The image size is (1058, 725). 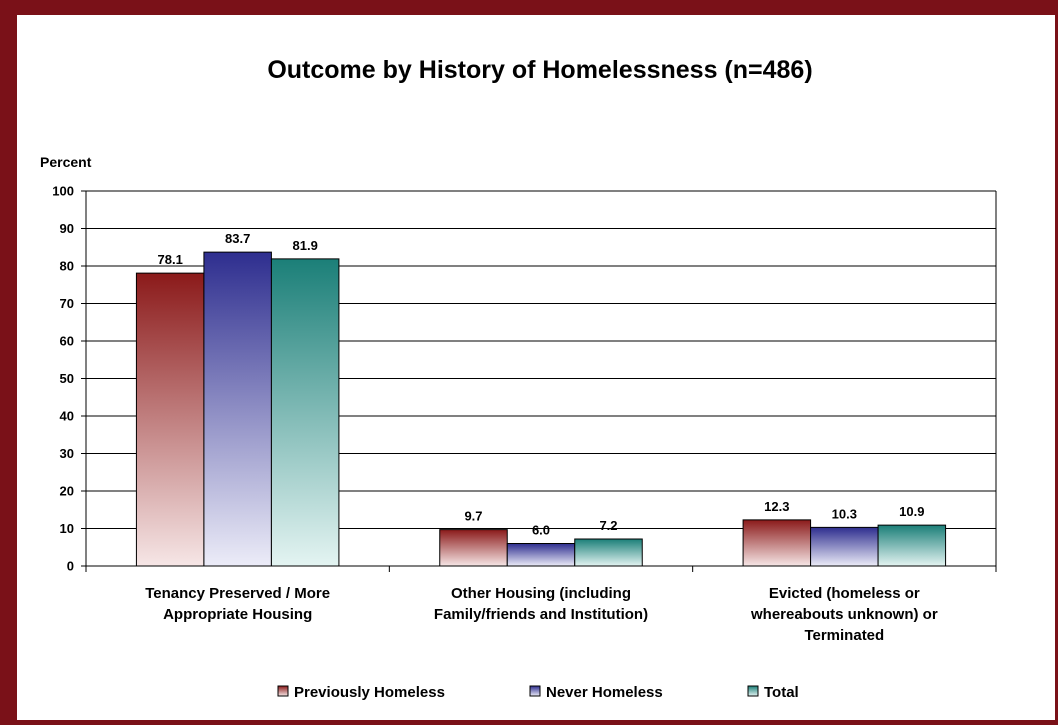 What do you see at coordinates (67, 416) in the screenshot?
I see `y-tick-label: 40` at bounding box center [67, 416].